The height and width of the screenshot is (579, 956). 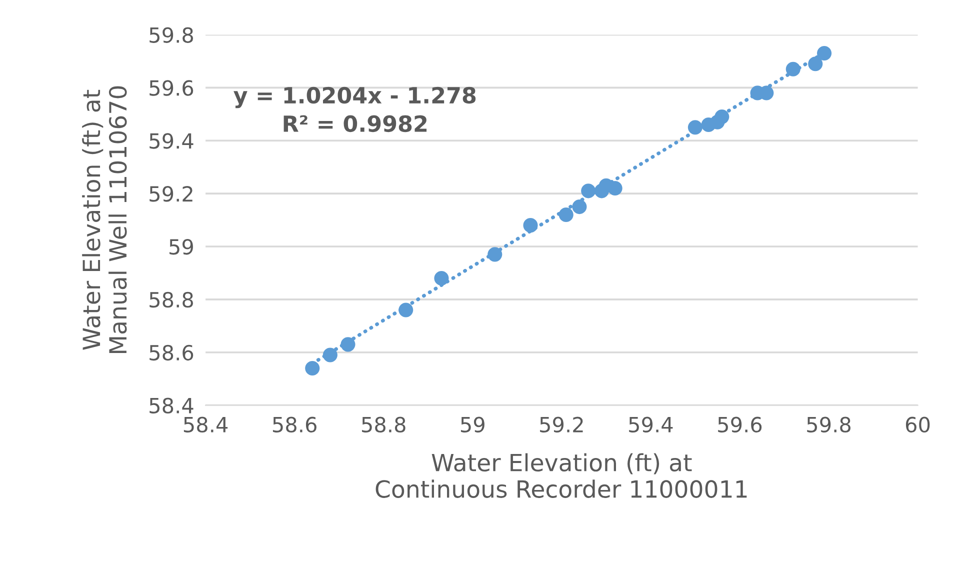 I want to click on y-axis-title: Water Elevation (ft) at Manual Well 11010670, so click(x=104, y=219).